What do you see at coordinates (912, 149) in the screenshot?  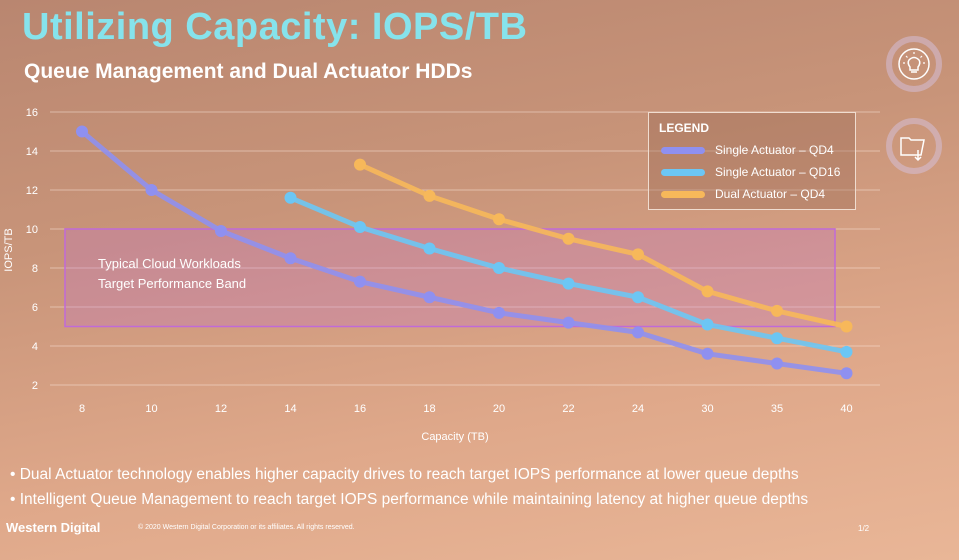 I see `folder-download-icon` at bounding box center [912, 149].